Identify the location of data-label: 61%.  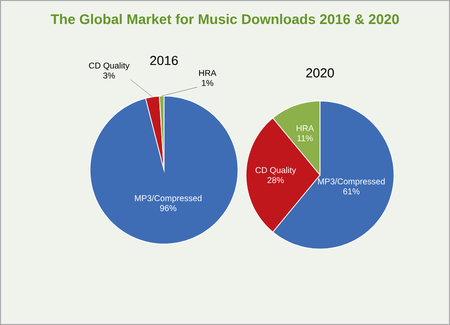
(351, 191).